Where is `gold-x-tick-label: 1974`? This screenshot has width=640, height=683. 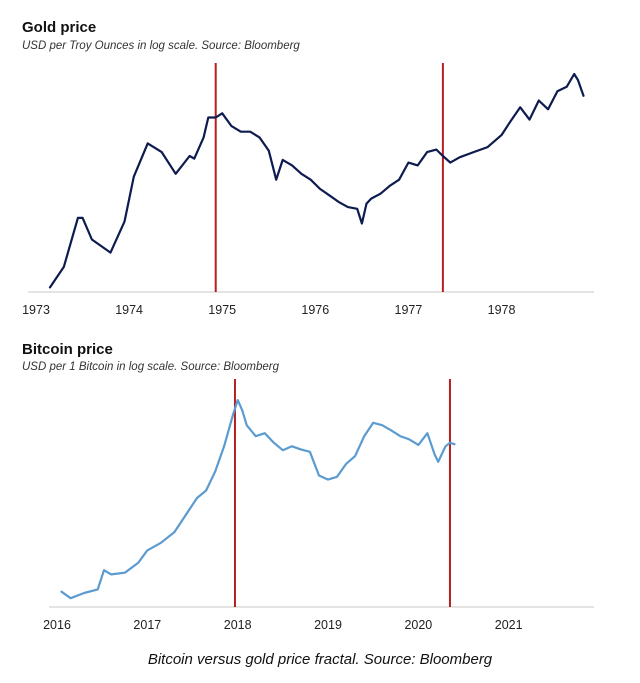 gold-x-tick-label: 1974 is located at coordinates (129, 310).